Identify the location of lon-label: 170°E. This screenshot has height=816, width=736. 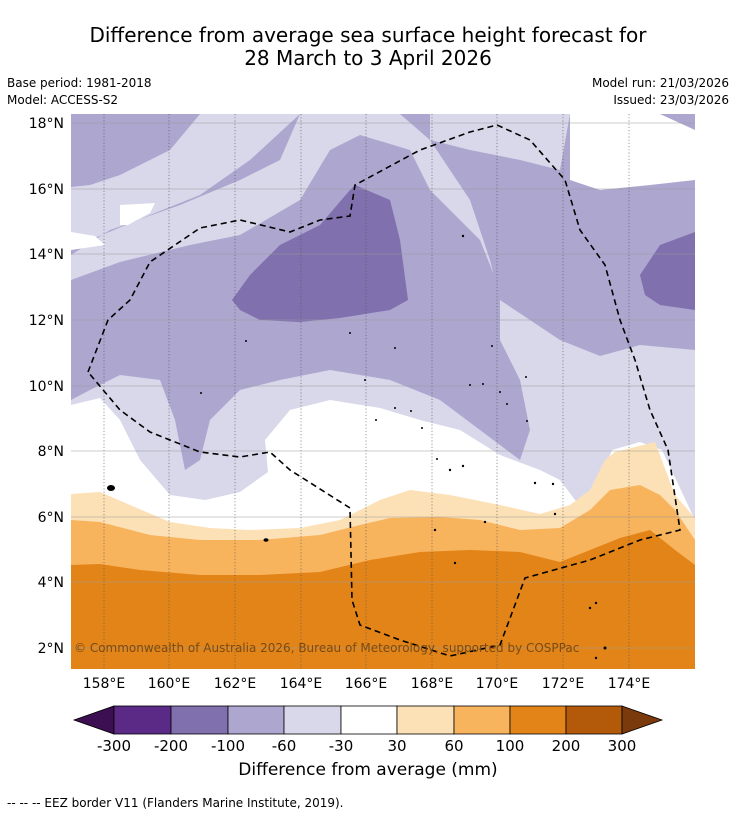
(497, 684).